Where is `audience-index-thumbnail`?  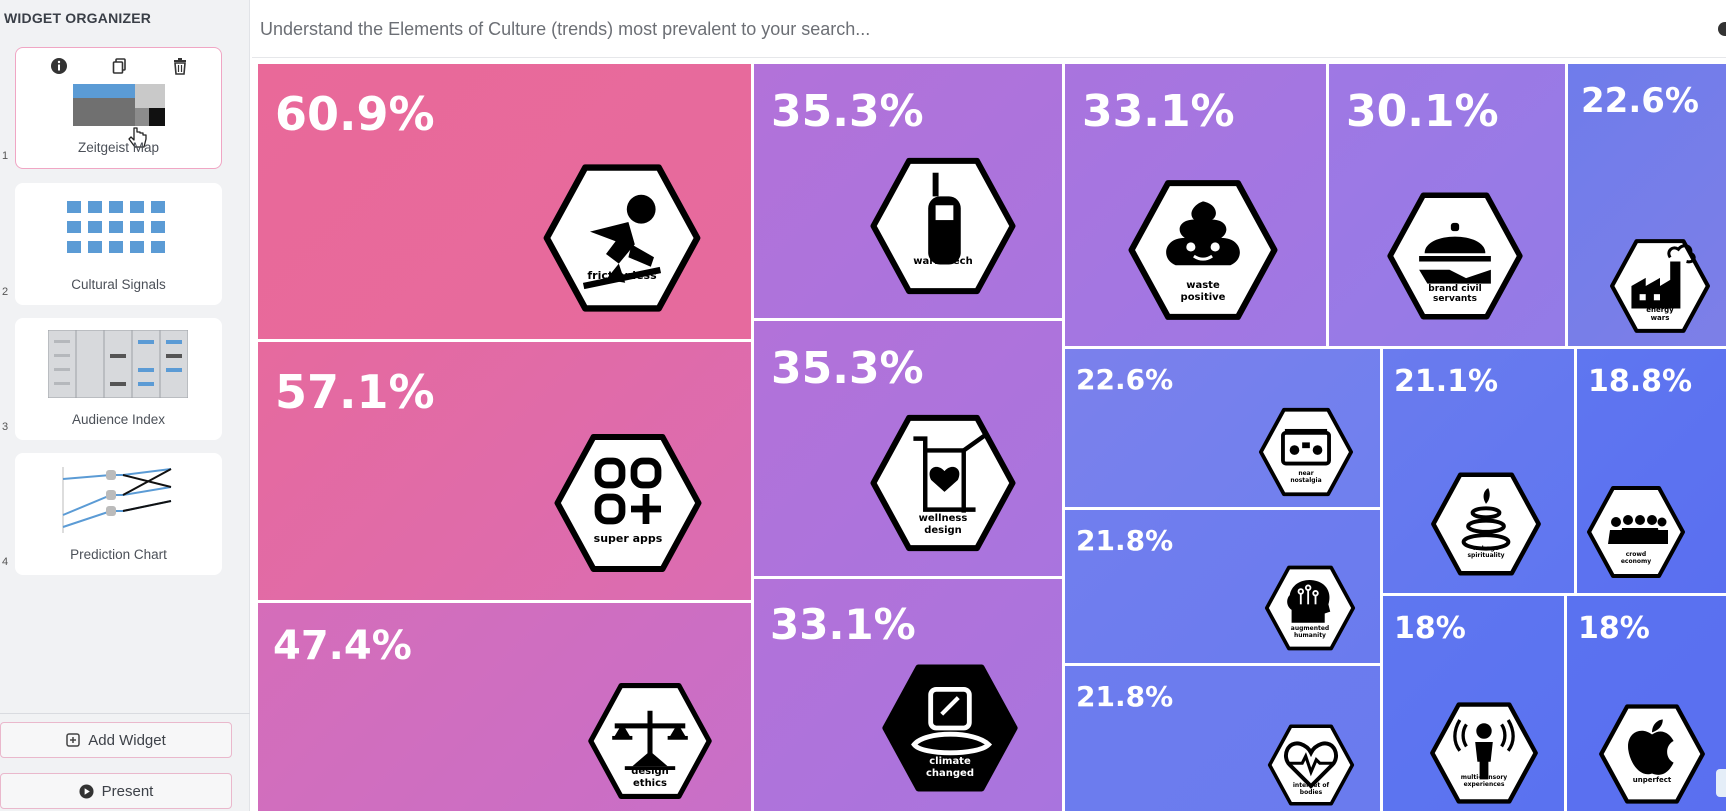
audience-index-thumbnail is located at coordinates (118, 364).